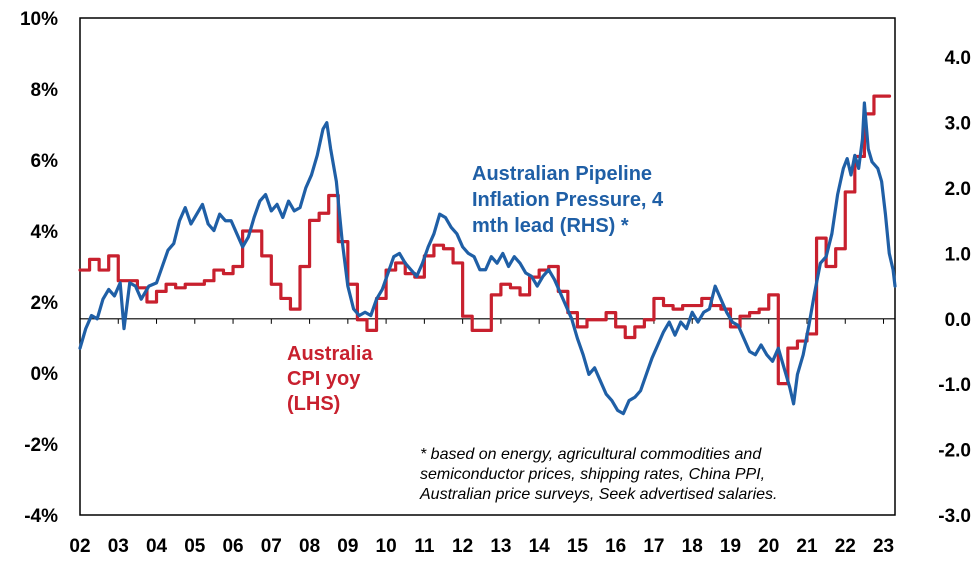  What do you see at coordinates (45, 374) in the screenshot?
I see `left-axis-tick-label: 0%` at bounding box center [45, 374].